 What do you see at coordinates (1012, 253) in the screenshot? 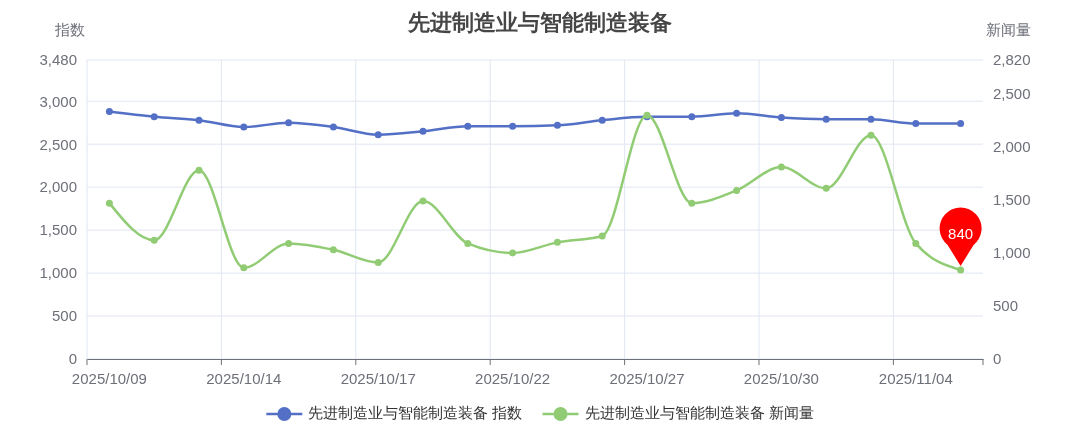
I see `y2-tick-label: 1,000` at bounding box center [1012, 253].